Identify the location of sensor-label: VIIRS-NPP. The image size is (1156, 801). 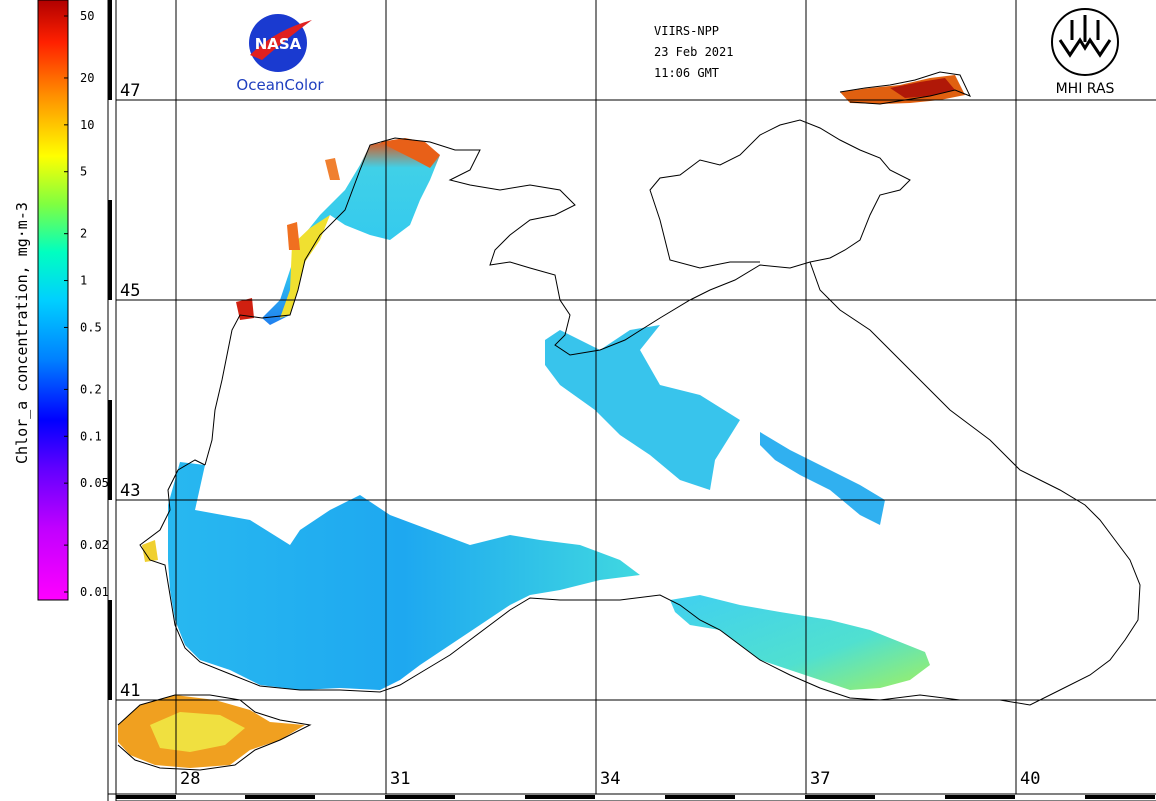
(686, 31).